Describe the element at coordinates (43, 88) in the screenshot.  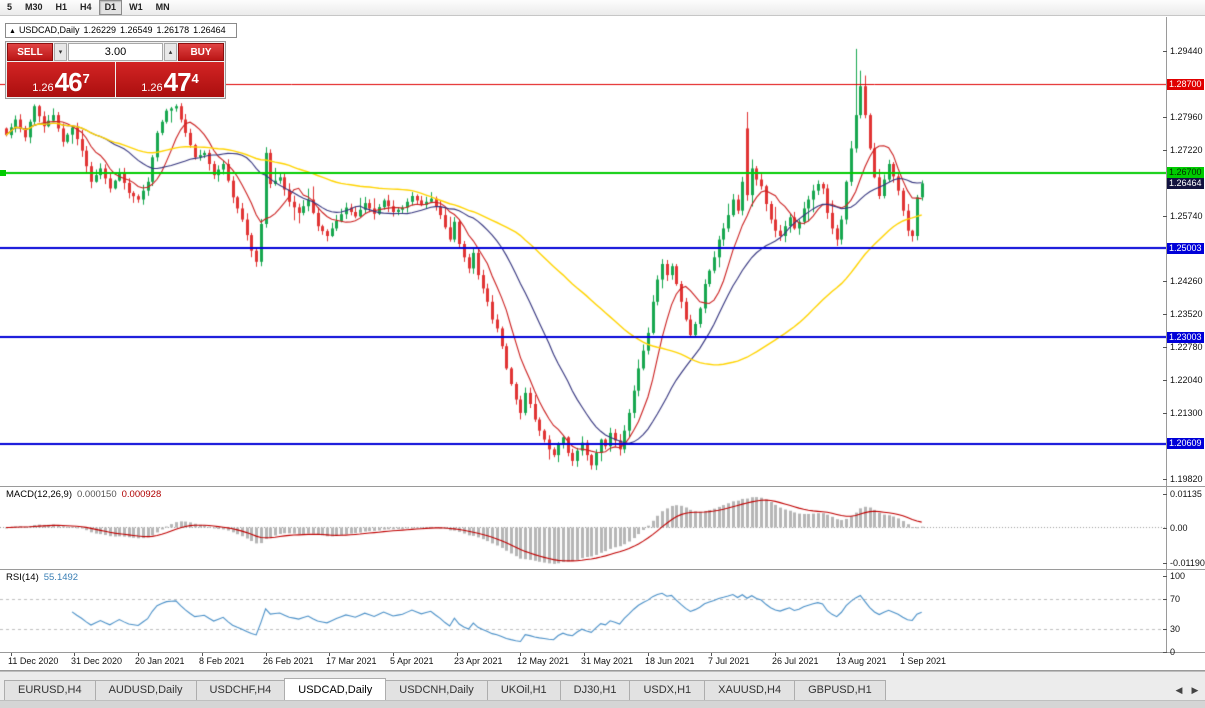
I see `sell-price-prefix: 1.26` at that location.